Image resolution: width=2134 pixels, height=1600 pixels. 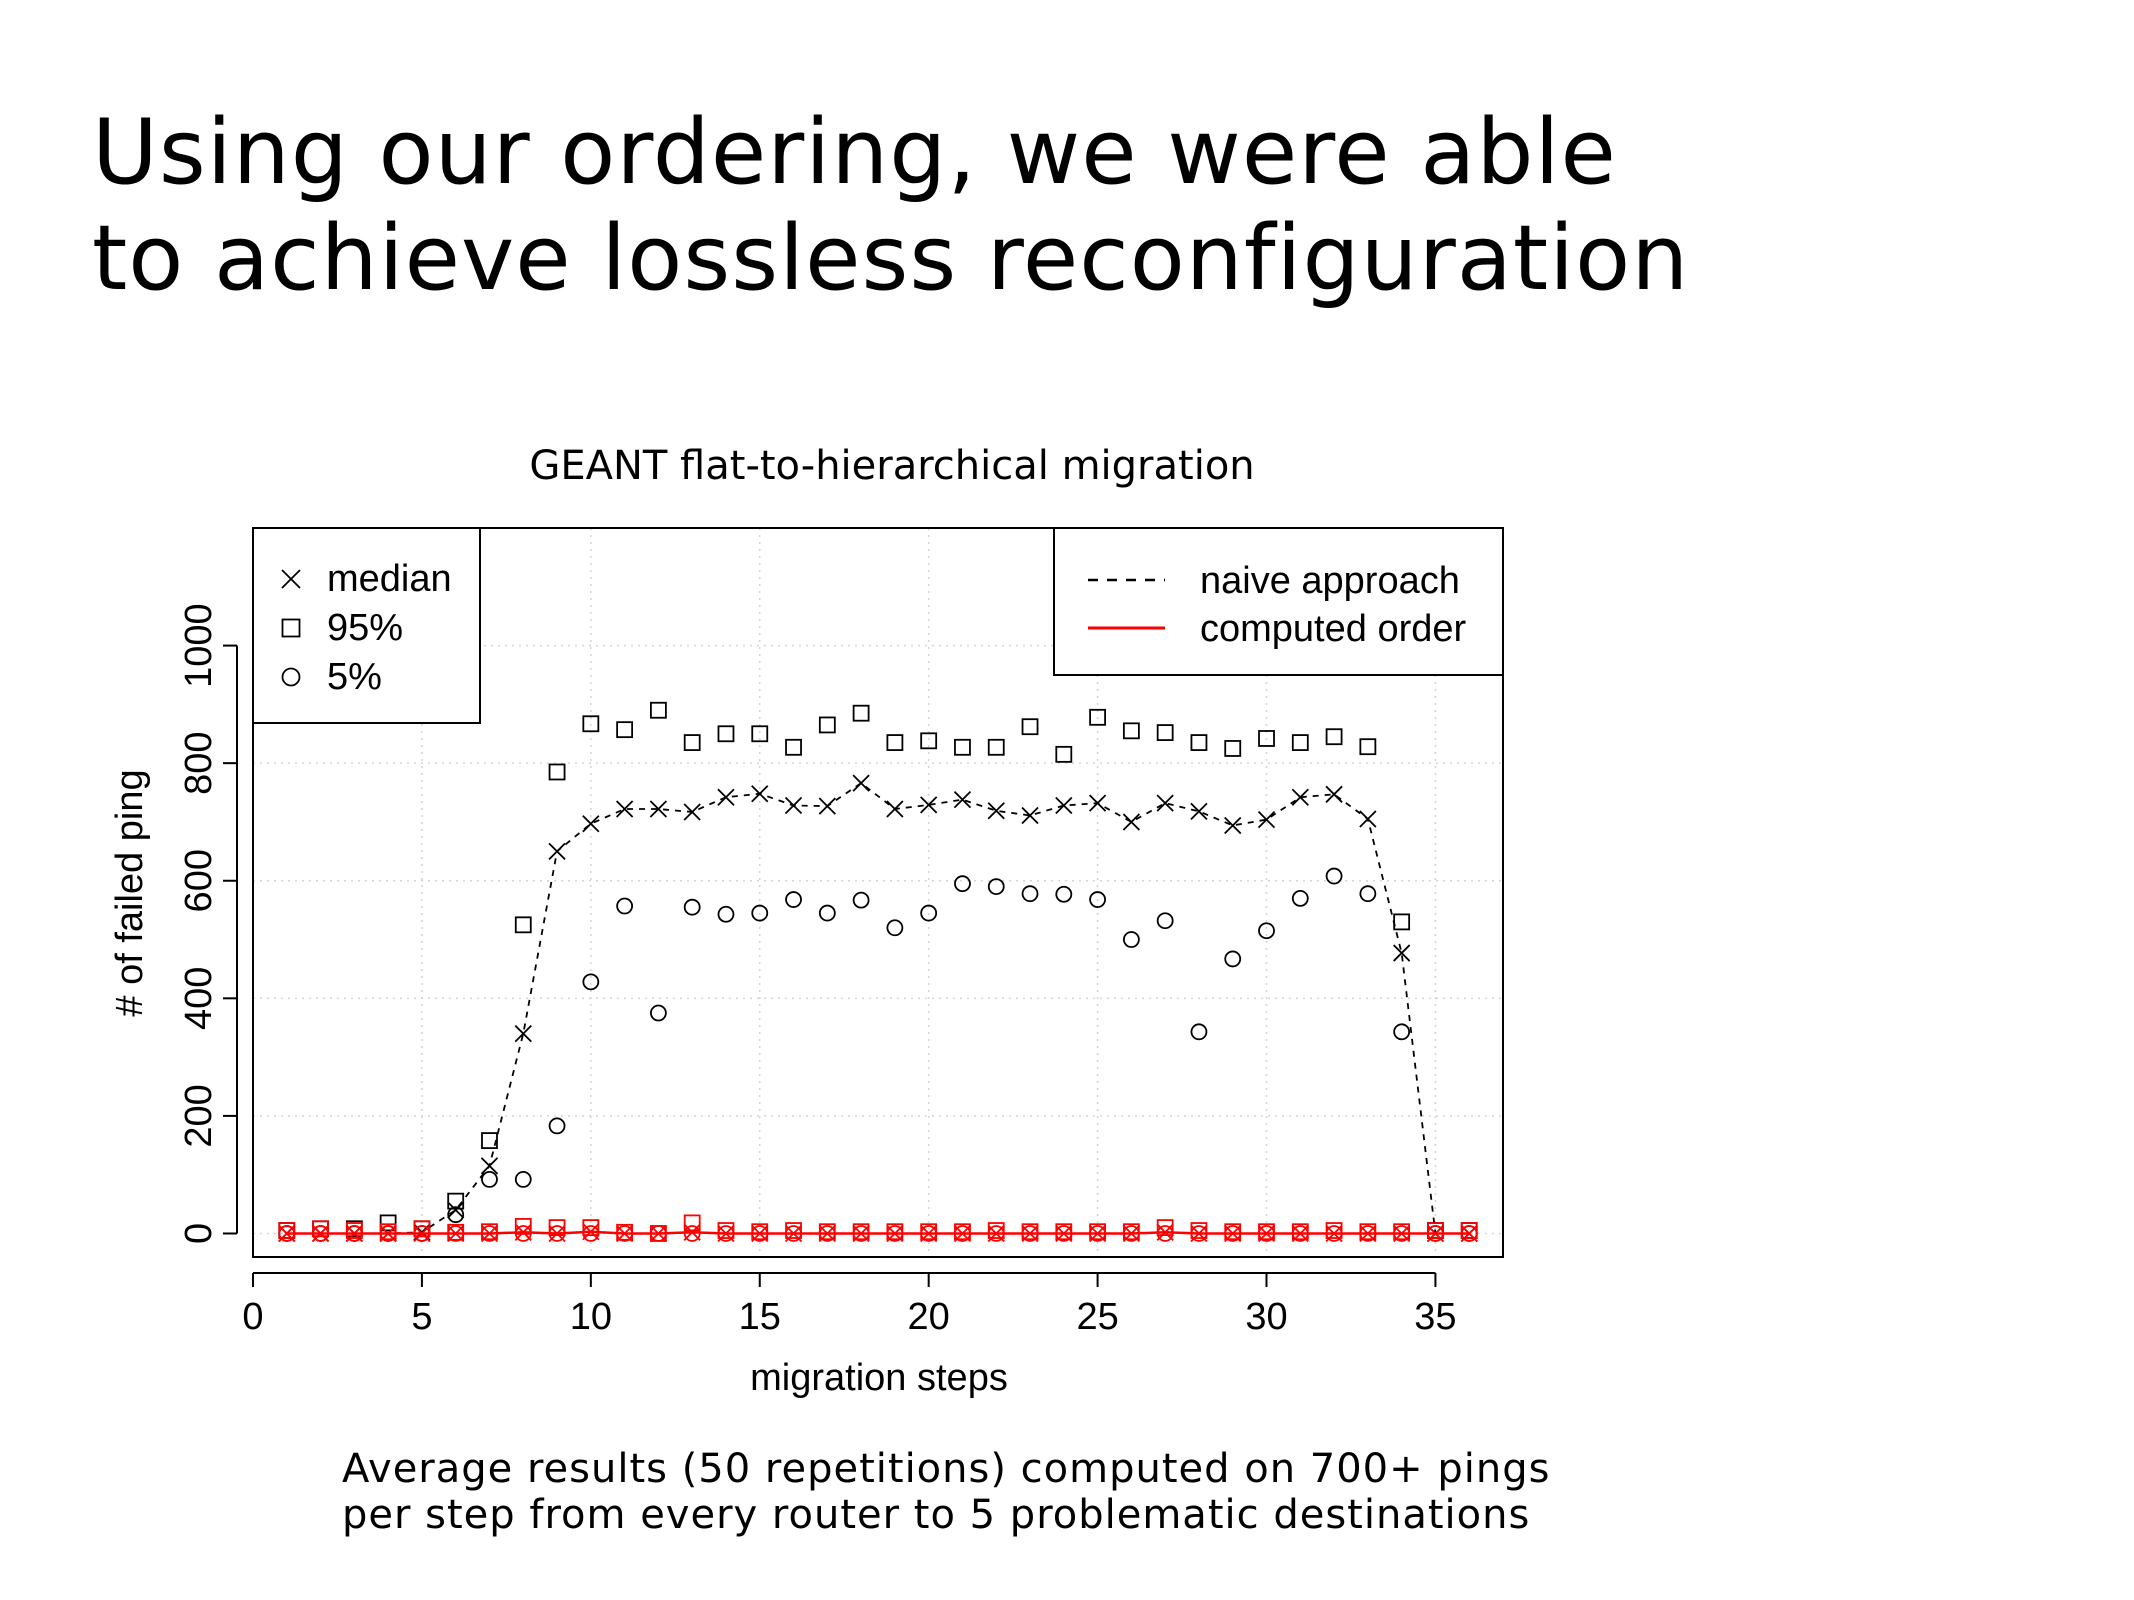 I want to click on x-axis: 0 5 10 15 20 25 30 35, so click(x=849, y=1305).